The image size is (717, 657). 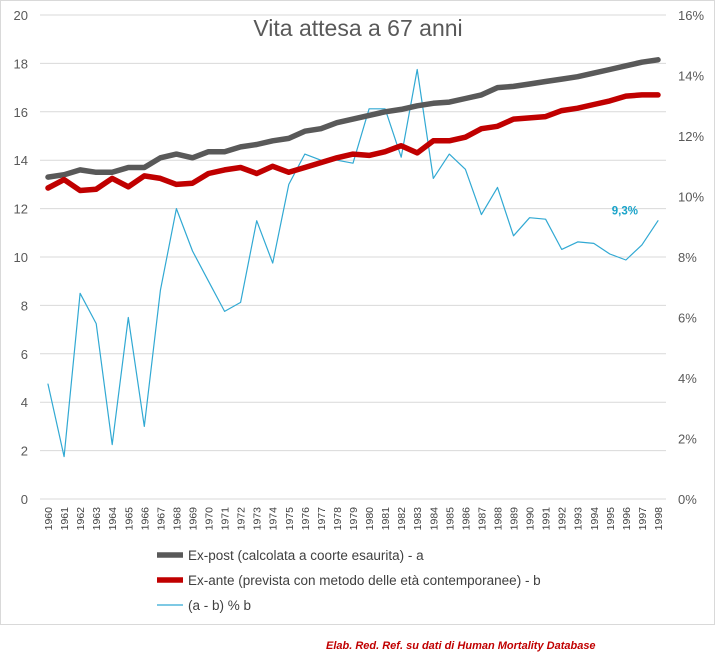 What do you see at coordinates (338, 519) in the screenshot?
I see `x-tick-label: 1978` at bounding box center [338, 519].